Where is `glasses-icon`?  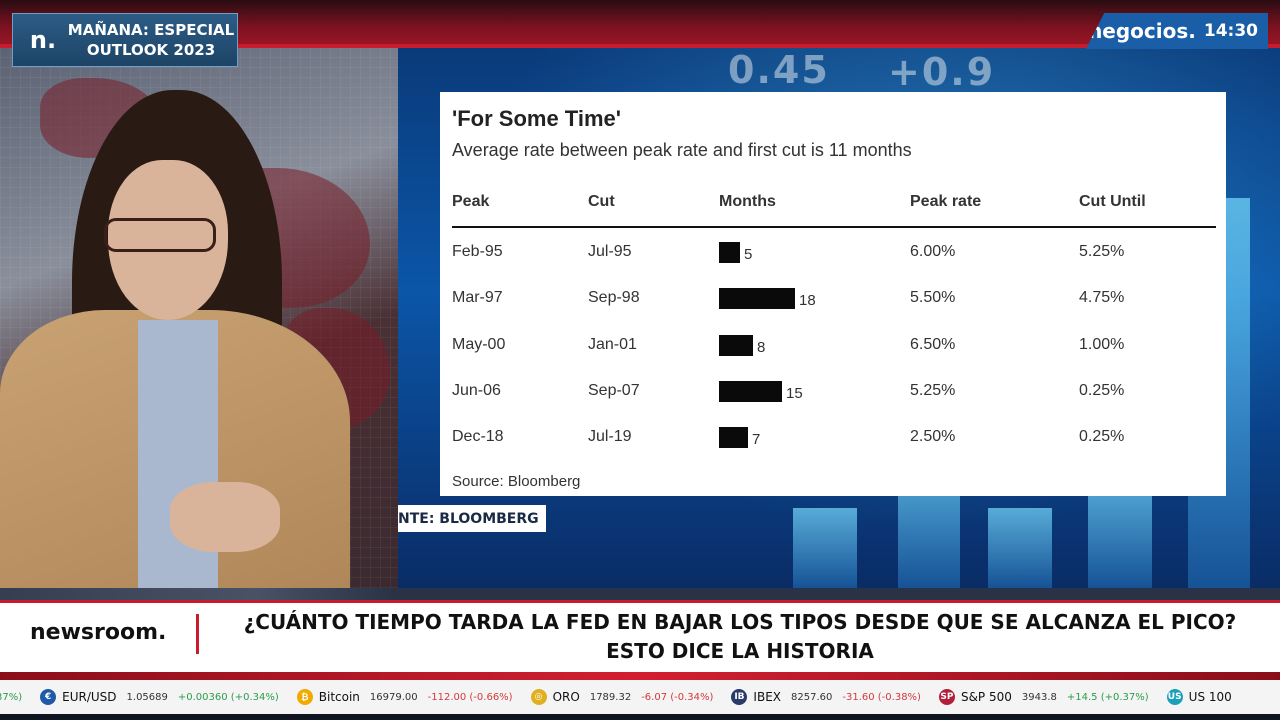
glasses-icon is located at coordinates (160, 235).